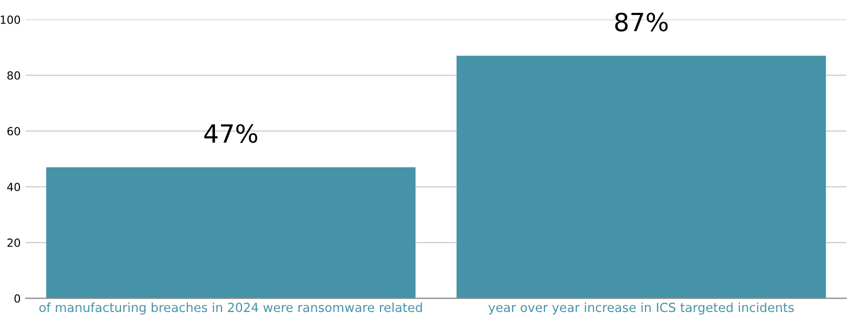  I want to click on y-tick-label: 80, so click(13, 75).